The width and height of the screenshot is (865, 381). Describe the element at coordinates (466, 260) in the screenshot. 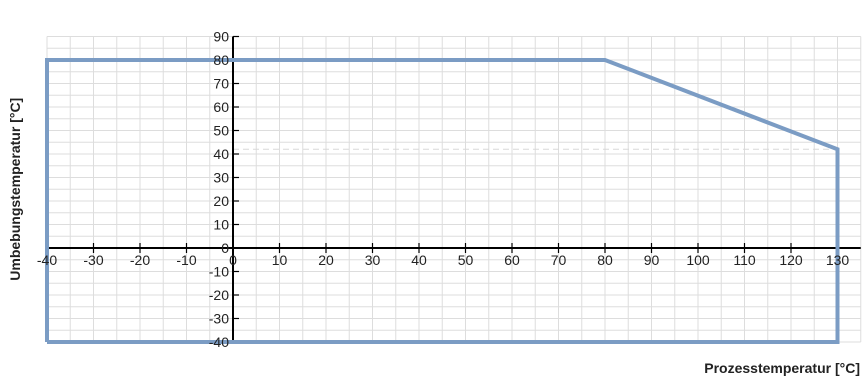

I see `x-tick-label: 50` at that location.